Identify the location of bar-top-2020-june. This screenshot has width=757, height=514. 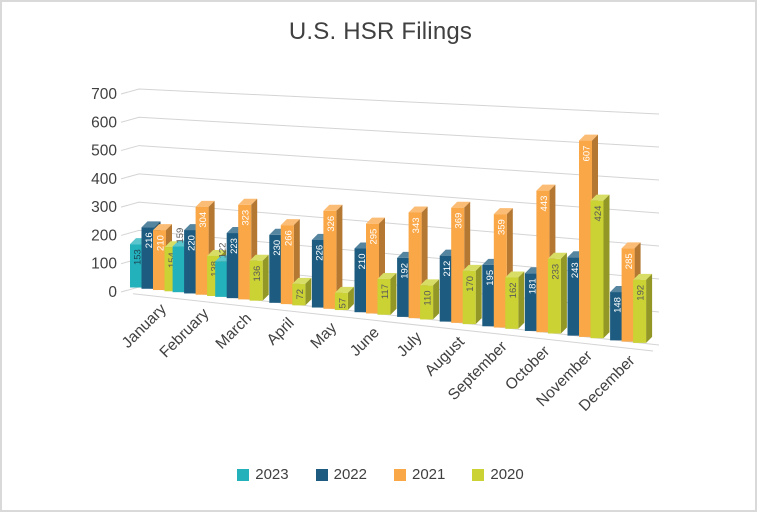
(387, 276).